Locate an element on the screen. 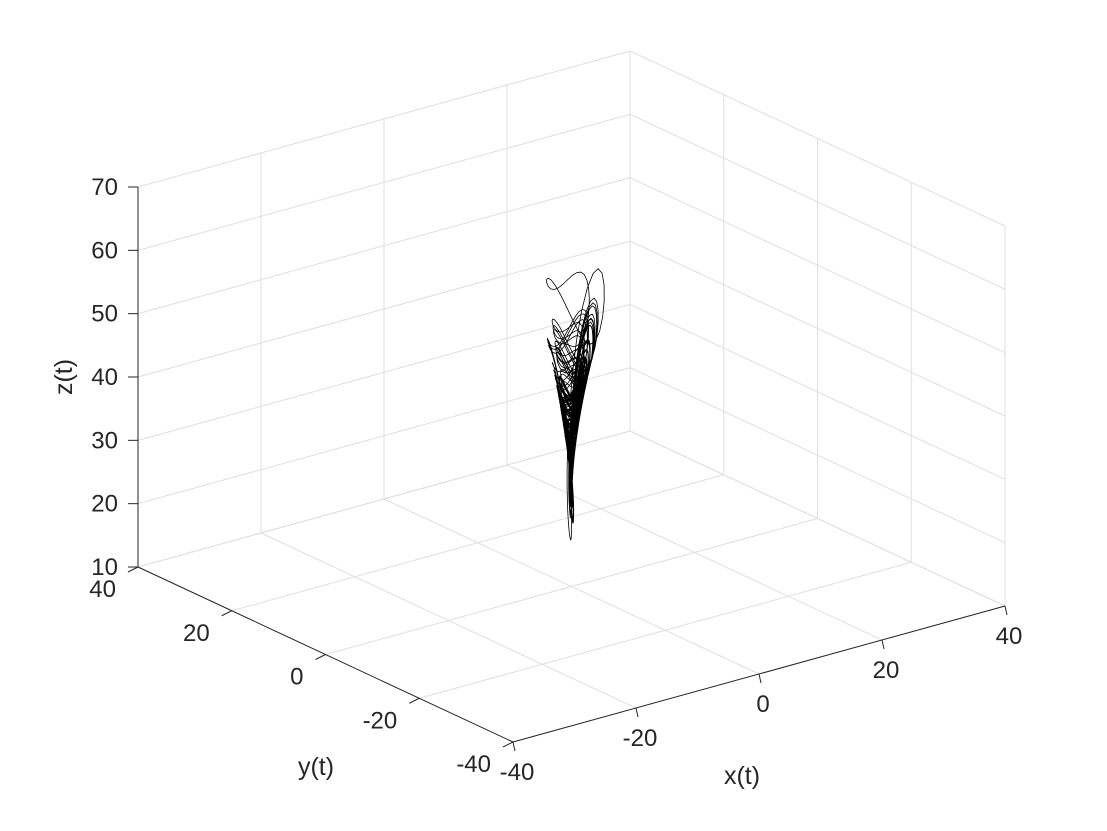 This screenshot has height=831, width=1107. z-tick-label: 50 is located at coordinates (104, 314).